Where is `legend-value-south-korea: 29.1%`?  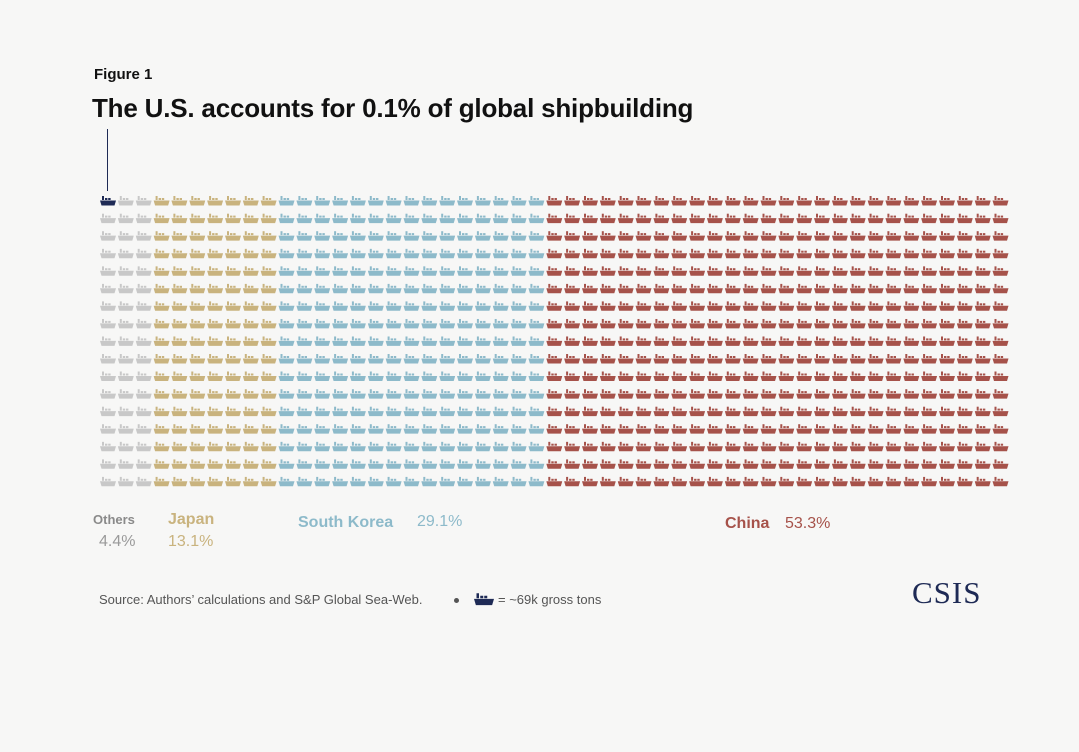
legend-value-south-korea: 29.1% is located at coordinates (440, 521).